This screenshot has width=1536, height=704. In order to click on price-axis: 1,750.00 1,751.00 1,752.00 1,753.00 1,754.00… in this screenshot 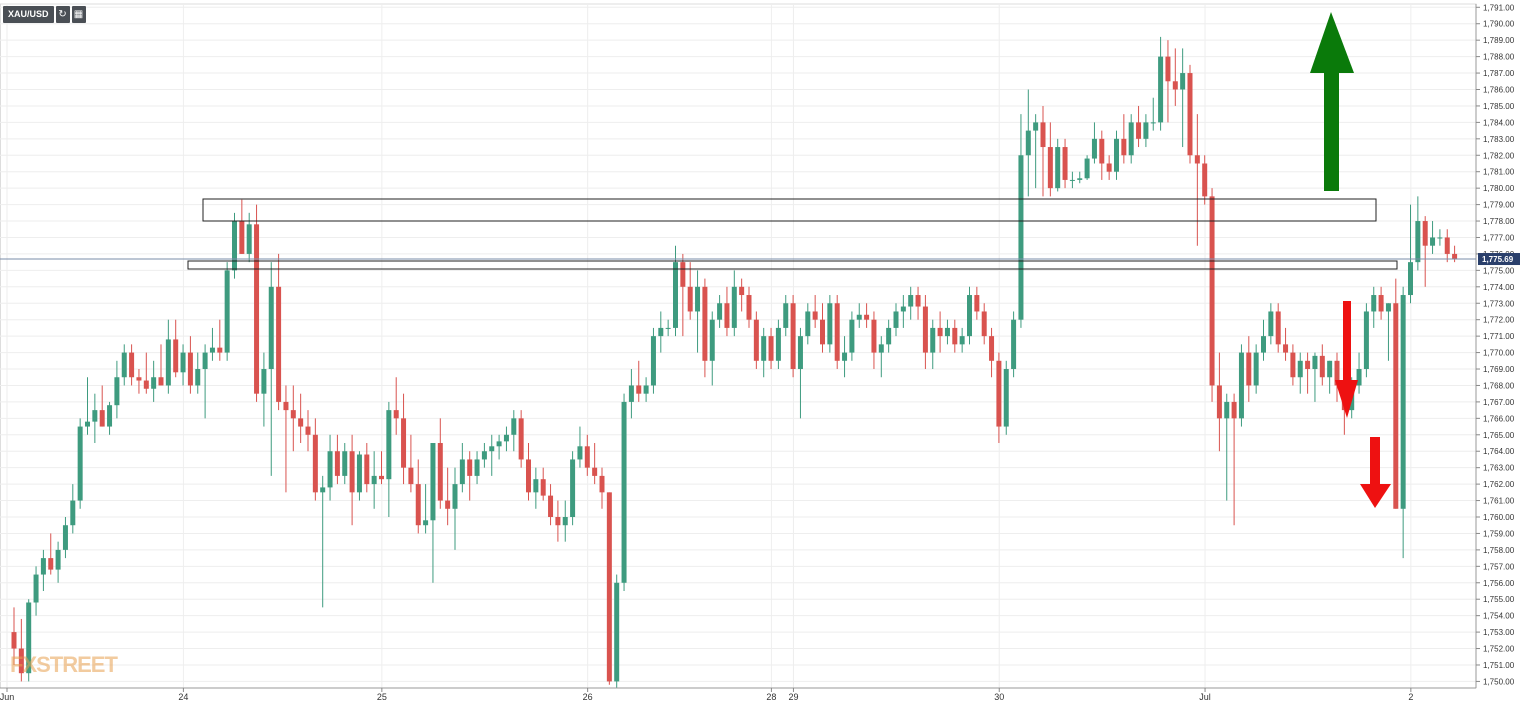, I will do `click(1495, 345)`.